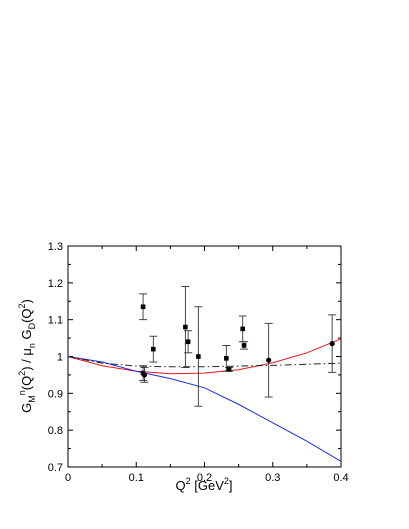 Image resolution: width=409 pixels, height=529 pixels. Describe the element at coordinates (55, 284) in the screenshot. I see `y-tick-label: 1.2` at that location.